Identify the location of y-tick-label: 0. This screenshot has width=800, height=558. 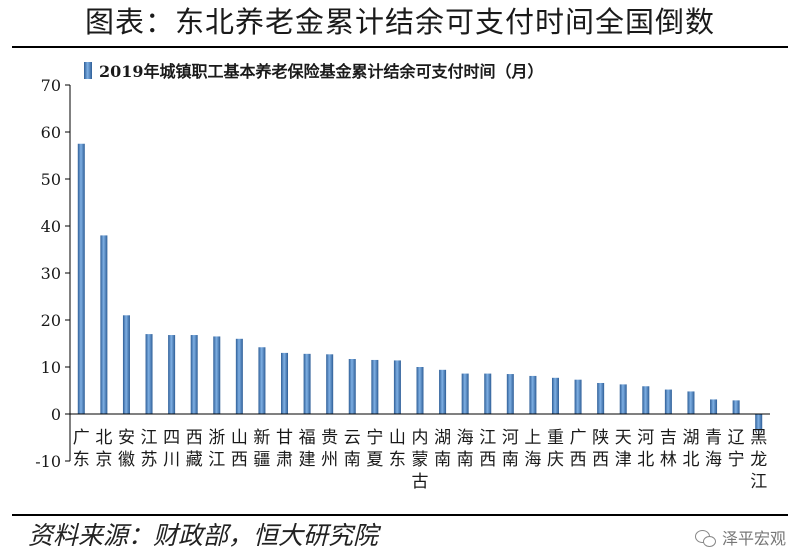
(56, 414).